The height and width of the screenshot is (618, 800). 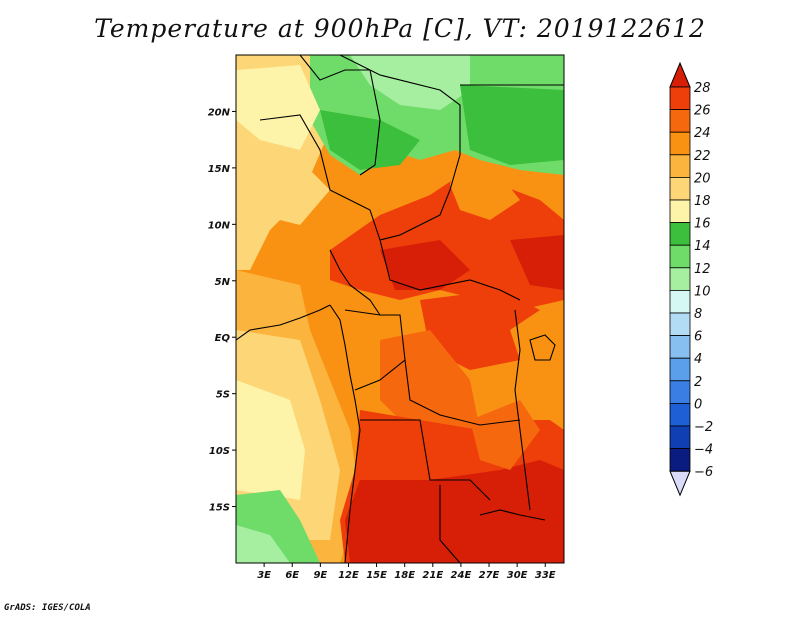 What do you see at coordinates (485, 190) in the screenshot?
I see `region-sudan-east-orange` at bounding box center [485, 190].